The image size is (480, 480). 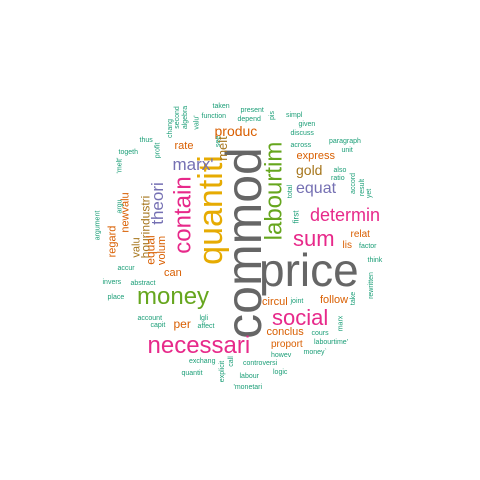 What do you see at coordinates (309, 270) in the screenshot?
I see `word-cloud-word: price` at bounding box center [309, 270].